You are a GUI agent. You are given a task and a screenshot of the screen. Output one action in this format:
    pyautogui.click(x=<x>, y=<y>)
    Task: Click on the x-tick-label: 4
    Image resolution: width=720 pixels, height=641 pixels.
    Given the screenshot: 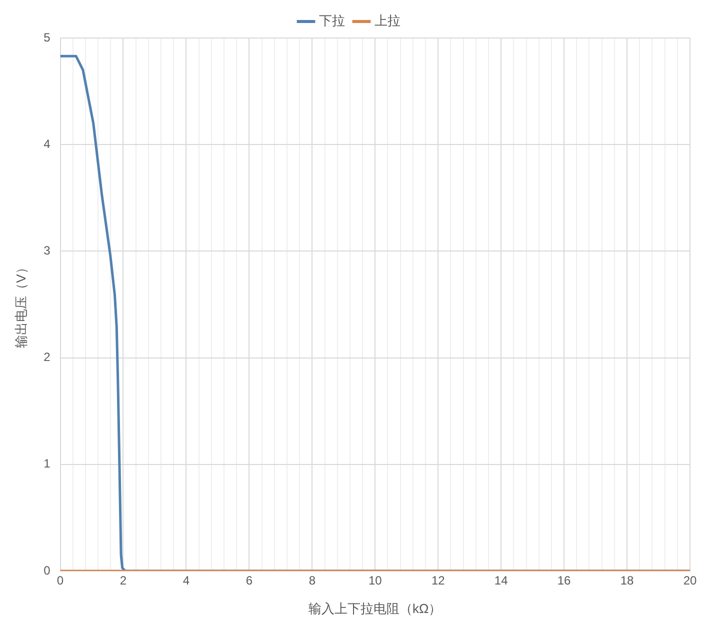 What is the action you would take?
    pyautogui.click(x=186, y=581)
    